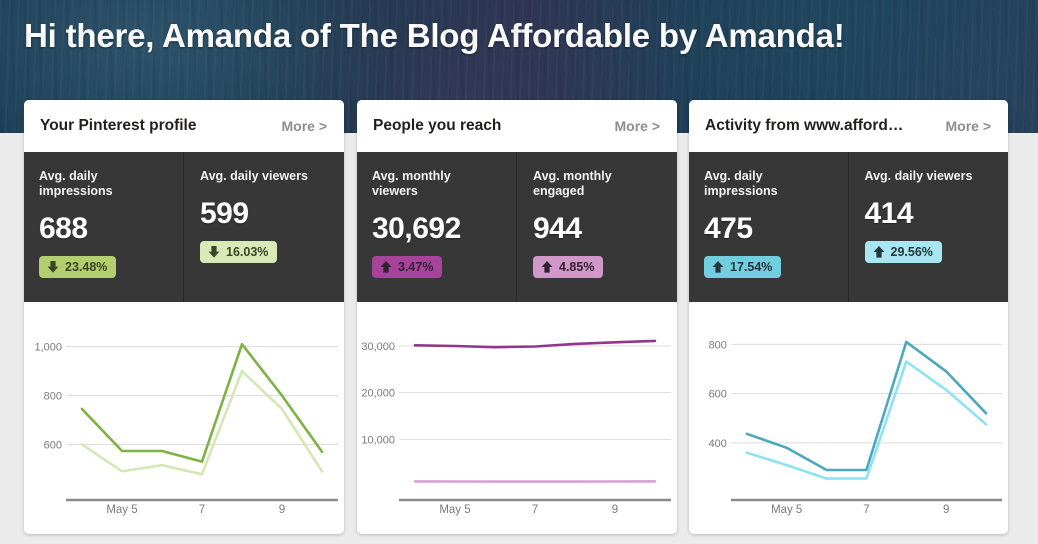  I want to click on change-badge: 4.85%, so click(568, 267).